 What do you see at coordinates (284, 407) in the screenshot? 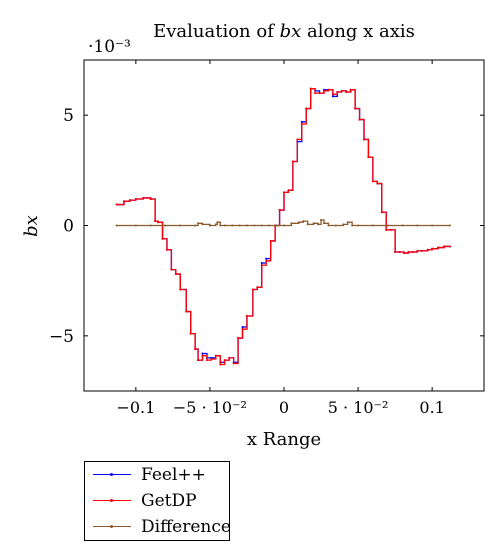
I see `x-tick-label: 0` at bounding box center [284, 407].